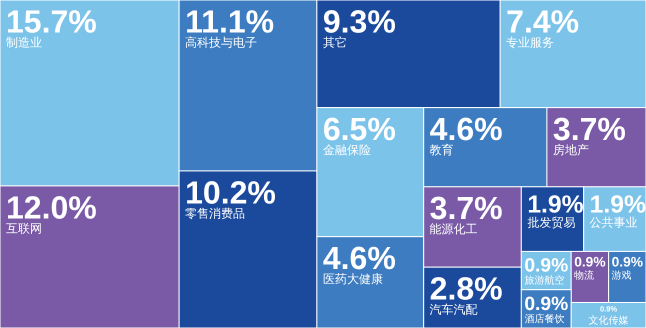  What do you see at coordinates (544, 319) in the screenshot?
I see `category-label: 酒店餐饮` at bounding box center [544, 319].